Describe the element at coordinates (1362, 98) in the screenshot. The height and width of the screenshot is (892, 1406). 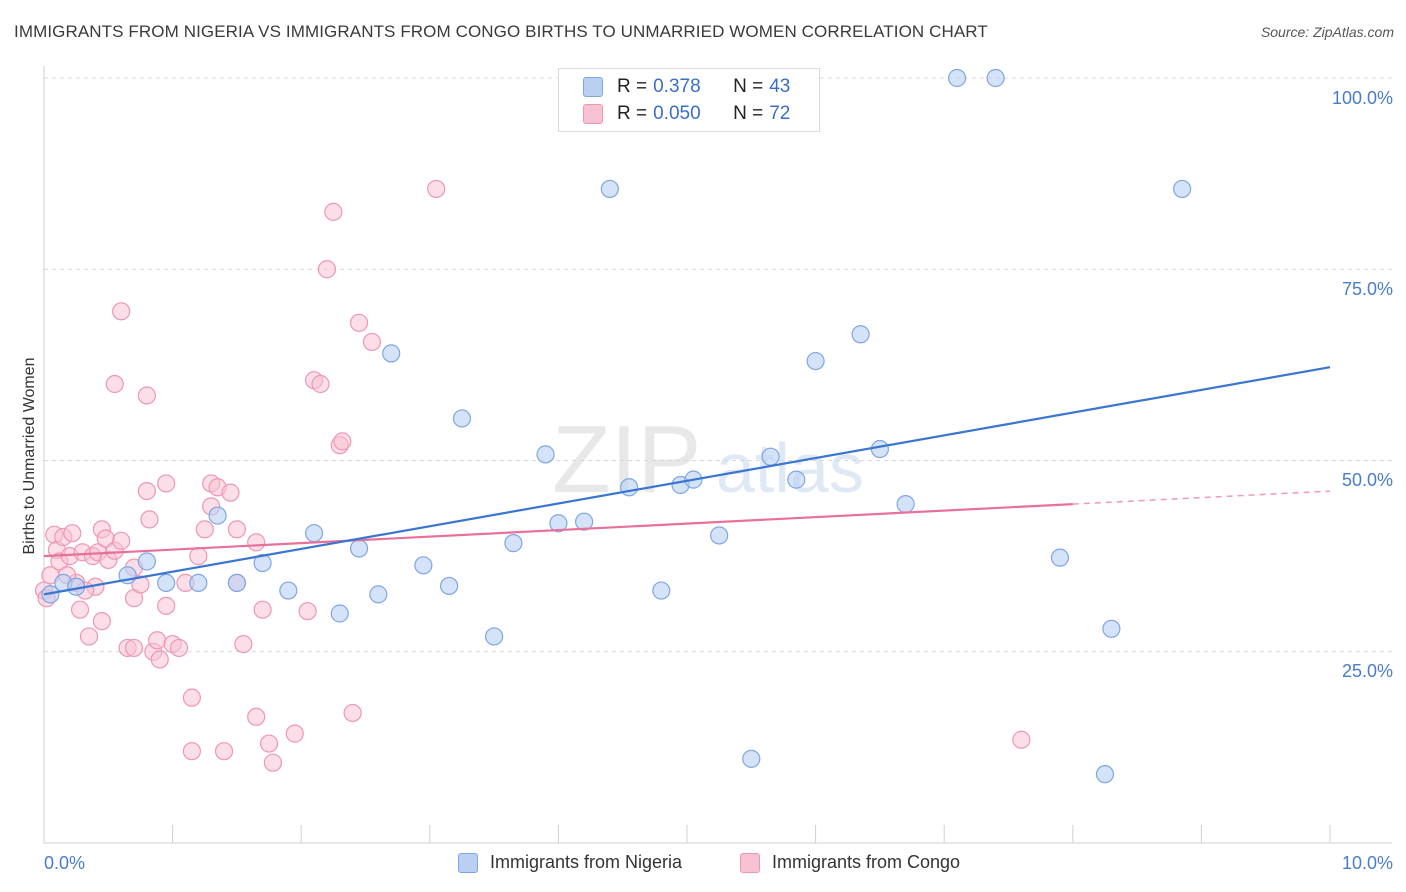
I see `y-tick-label-100: 100.0%` at that location.